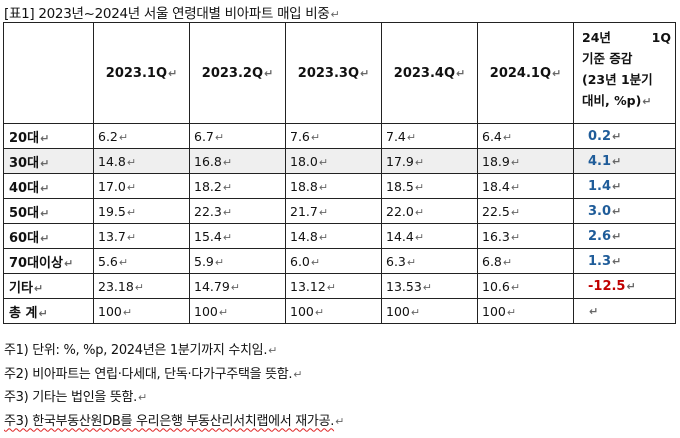  I want to click on row-label-cell: 40대↵, so click(48, 186).